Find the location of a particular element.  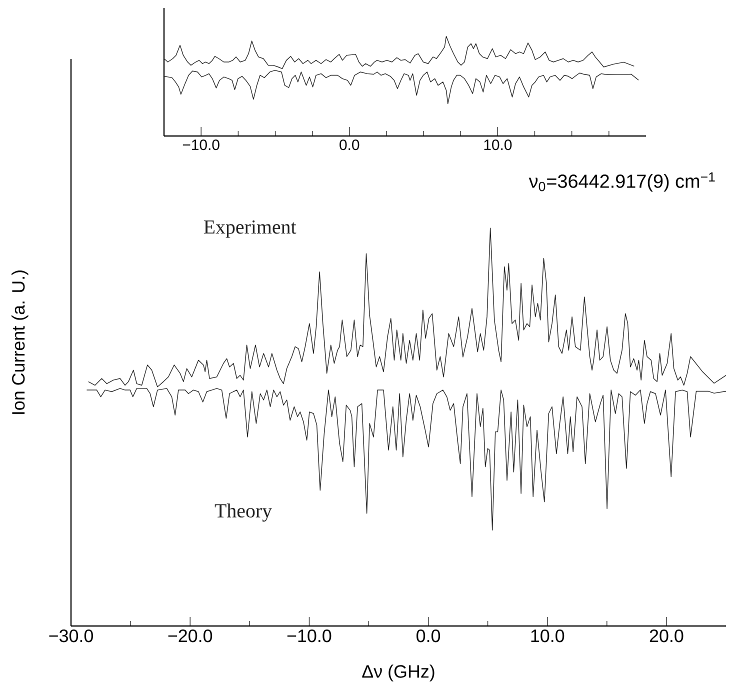

x-tick-label: −20.0 is located at coordinates (190, 635).